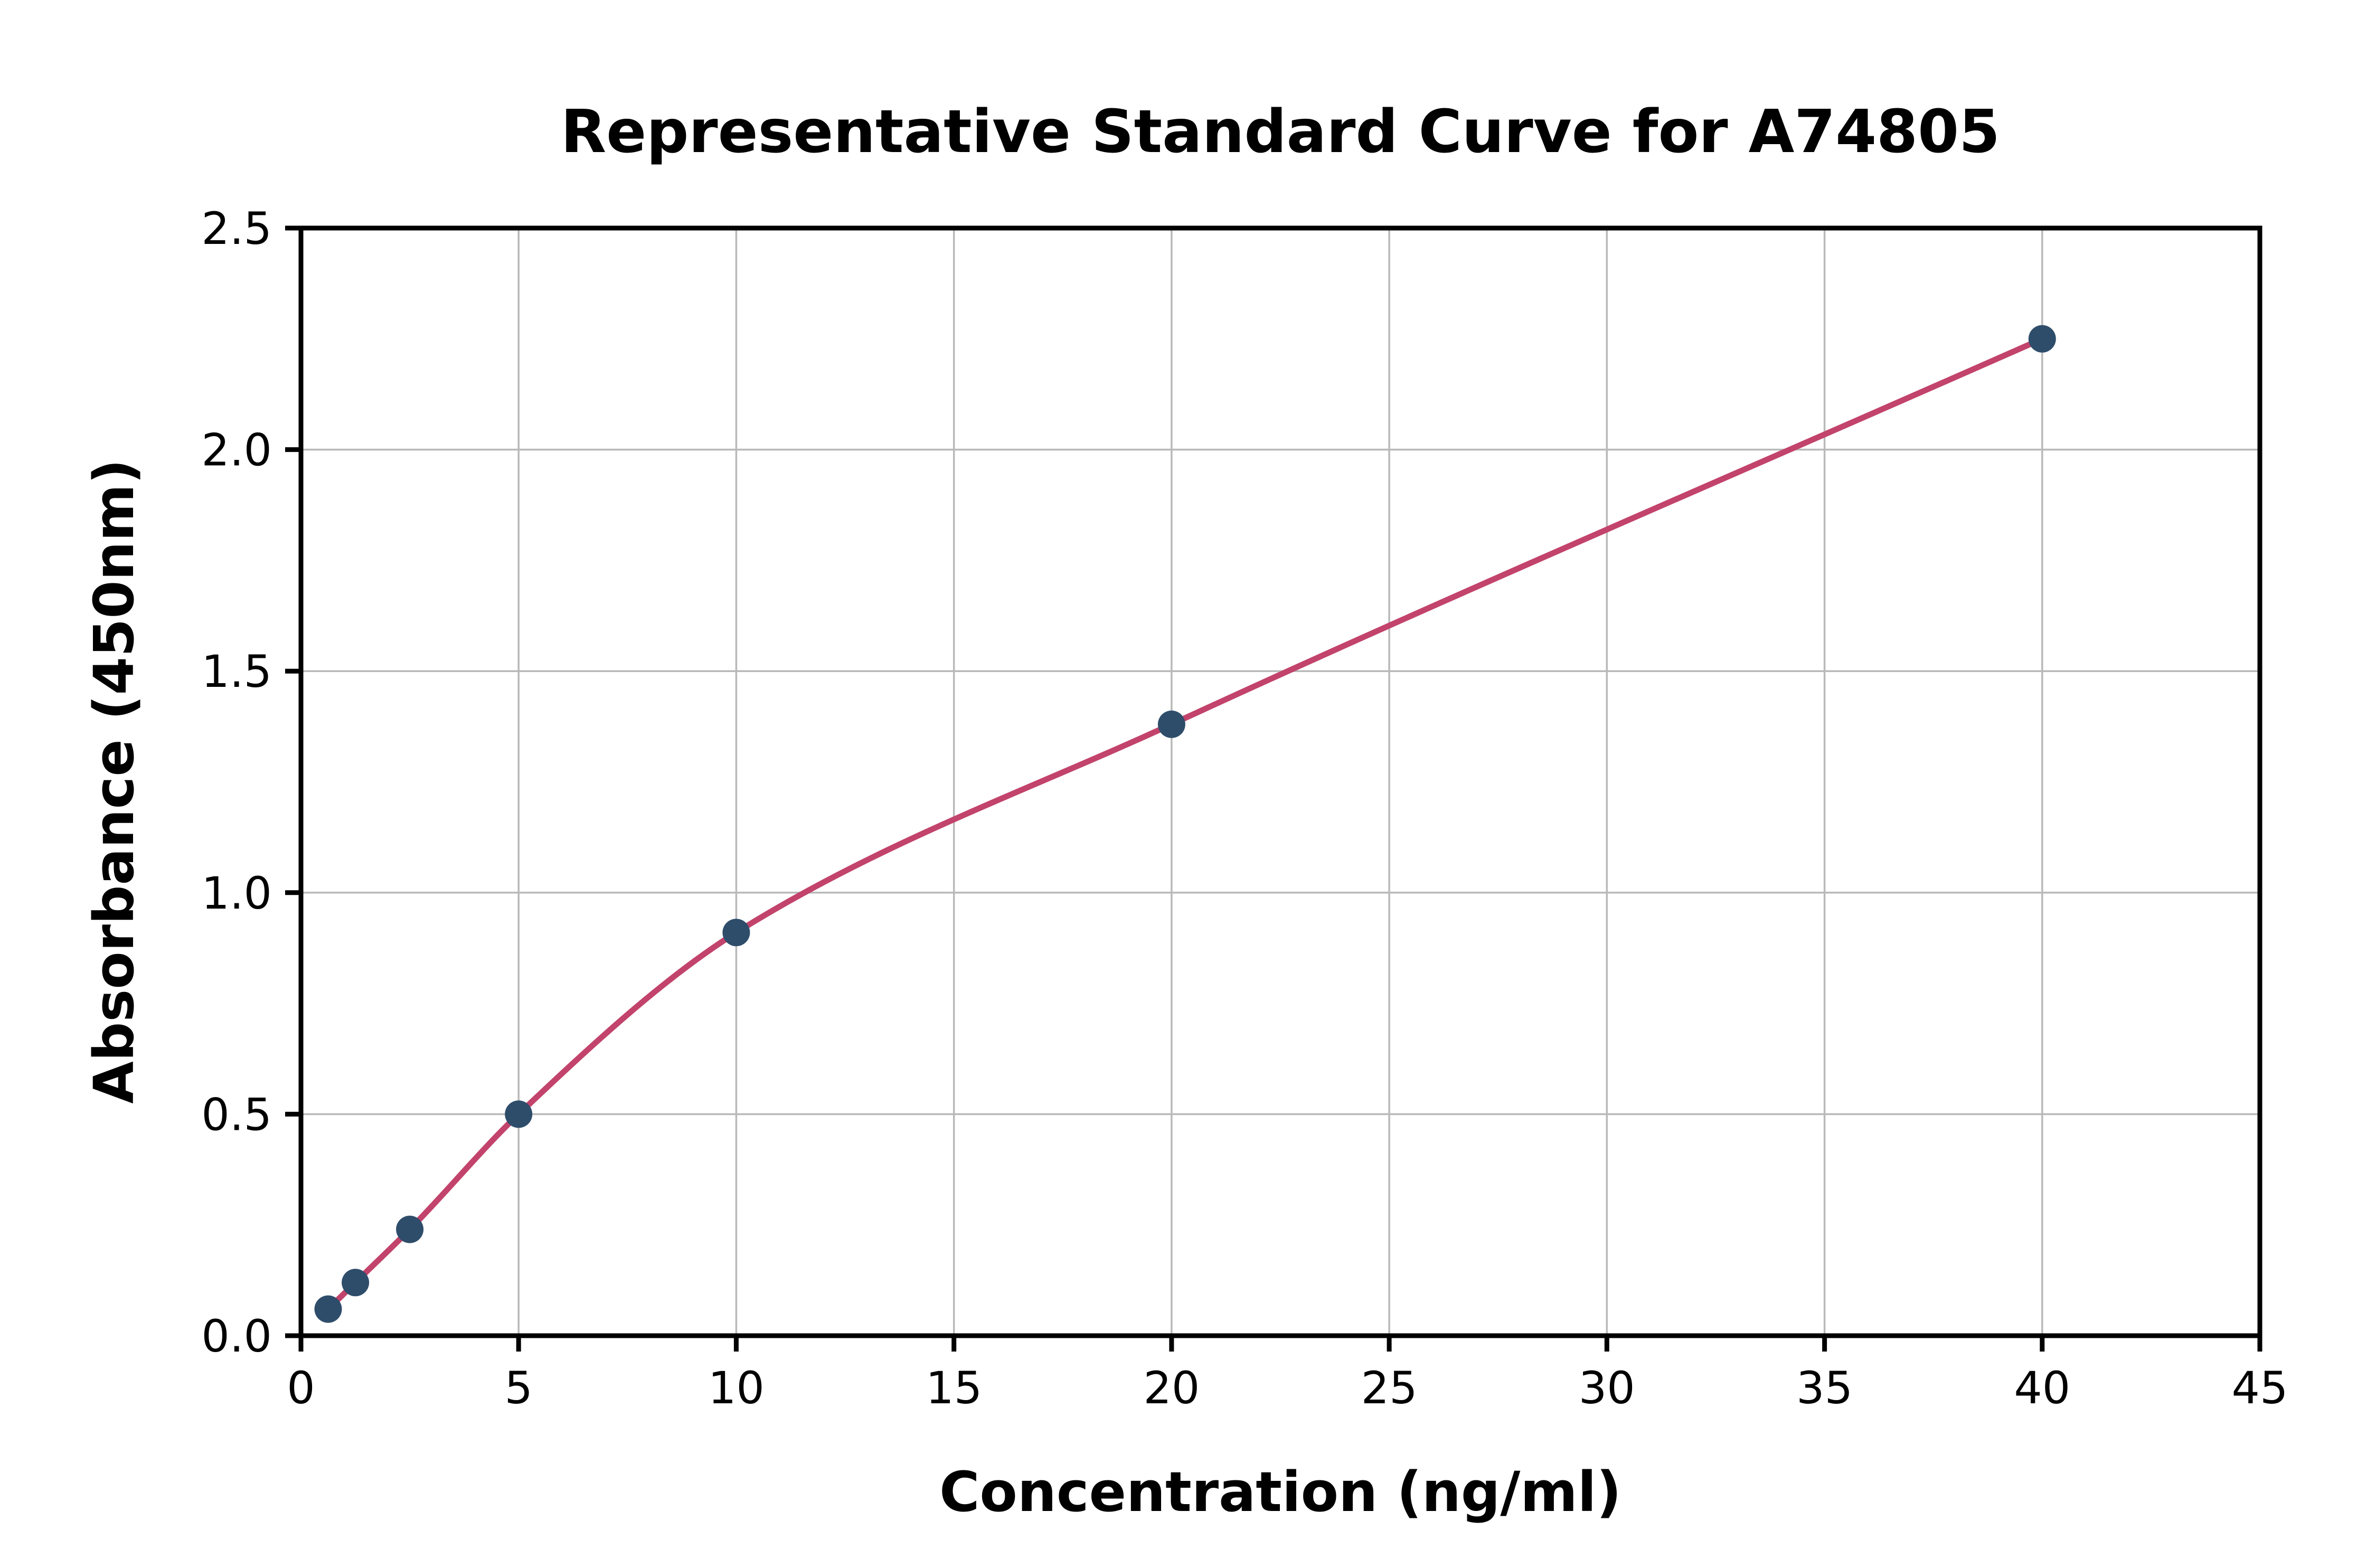  What do you see at coordinates (237, 893) in the screenshot?
I see `y-tick-label: 1.0` at bounding box center [237, 893].